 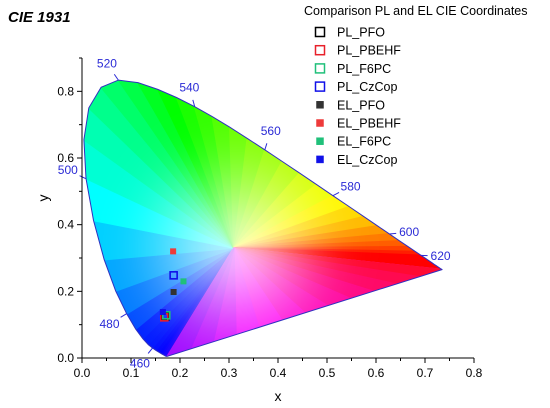 What do you see at coordinates (320, 50) in the screenshot?
I see `legend-marker-pl-pbehf` at bounding box center [320, 50].